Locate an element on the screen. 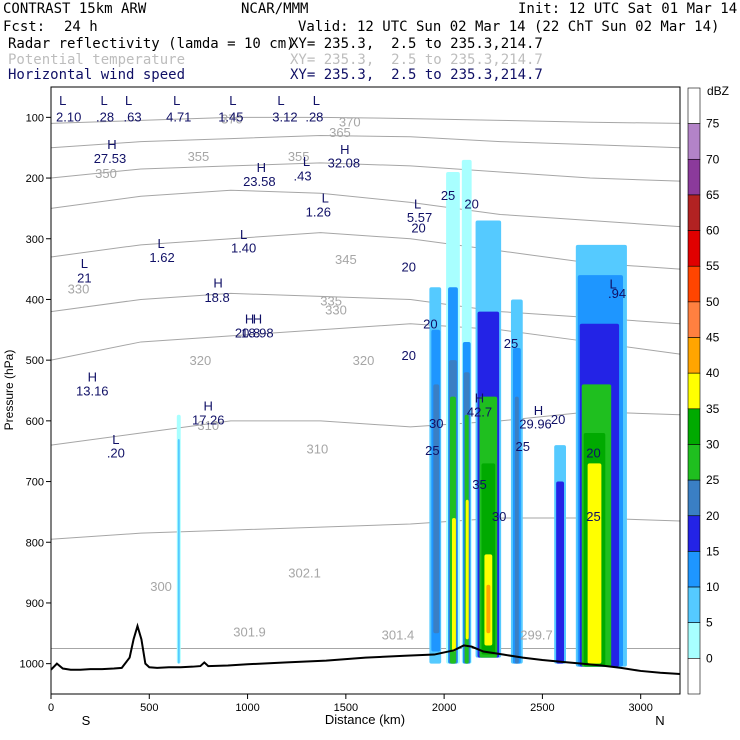  colorbar-label: 0 is located at coordinates (709, 658).